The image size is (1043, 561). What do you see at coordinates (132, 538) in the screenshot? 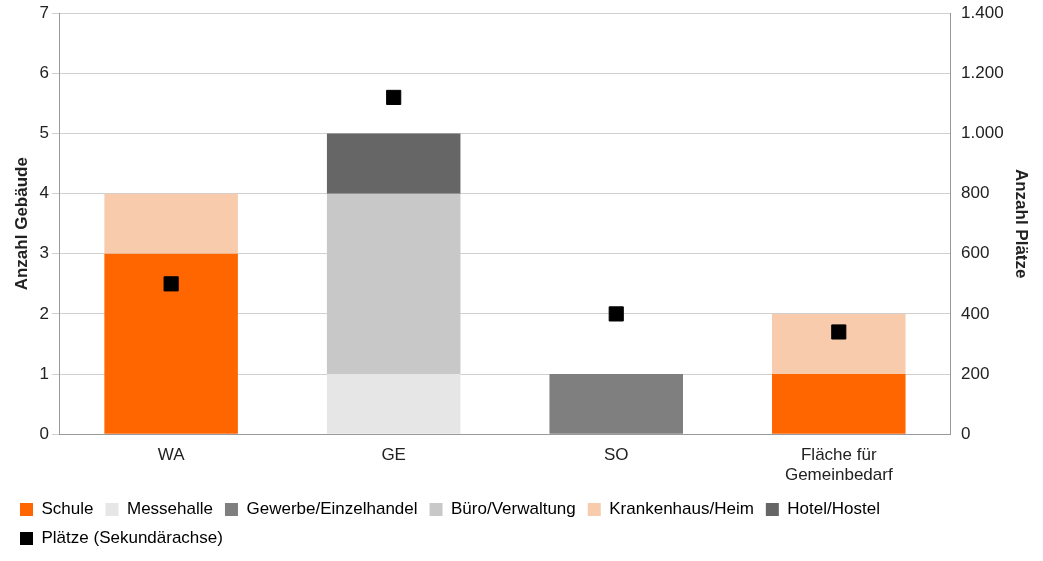
I see `legend-label: Plätze (Sekundärachse)` at bounding box center [132, 538].